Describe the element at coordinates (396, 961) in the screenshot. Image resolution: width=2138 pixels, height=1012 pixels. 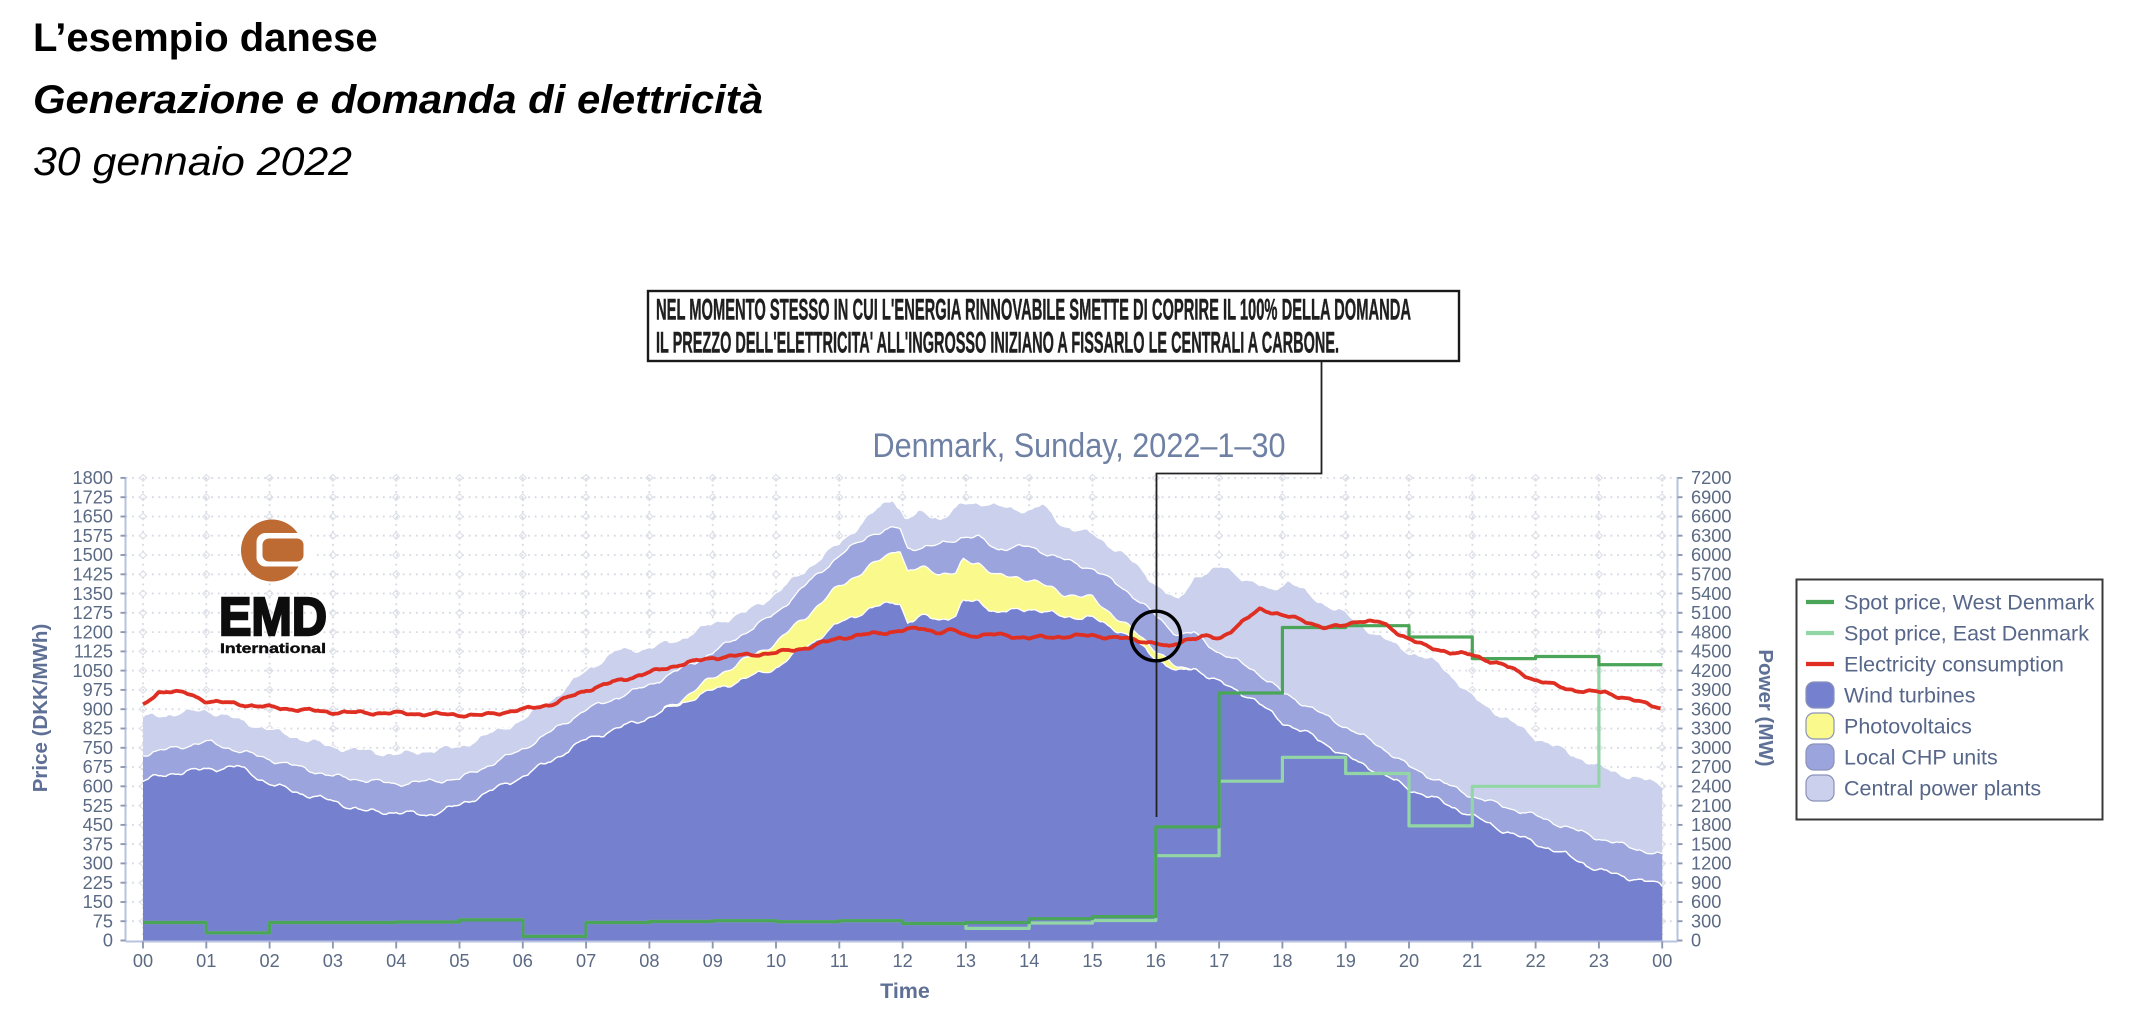
I see `svg-text: 04` at that location.